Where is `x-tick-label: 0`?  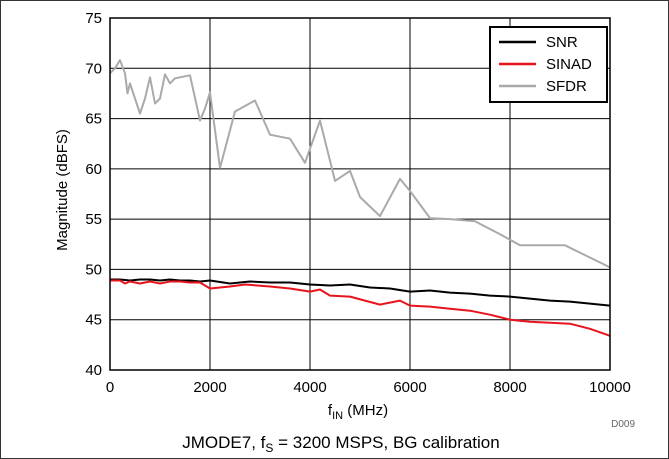 x-tick-label: 0 is located at coordinates (110, 387).